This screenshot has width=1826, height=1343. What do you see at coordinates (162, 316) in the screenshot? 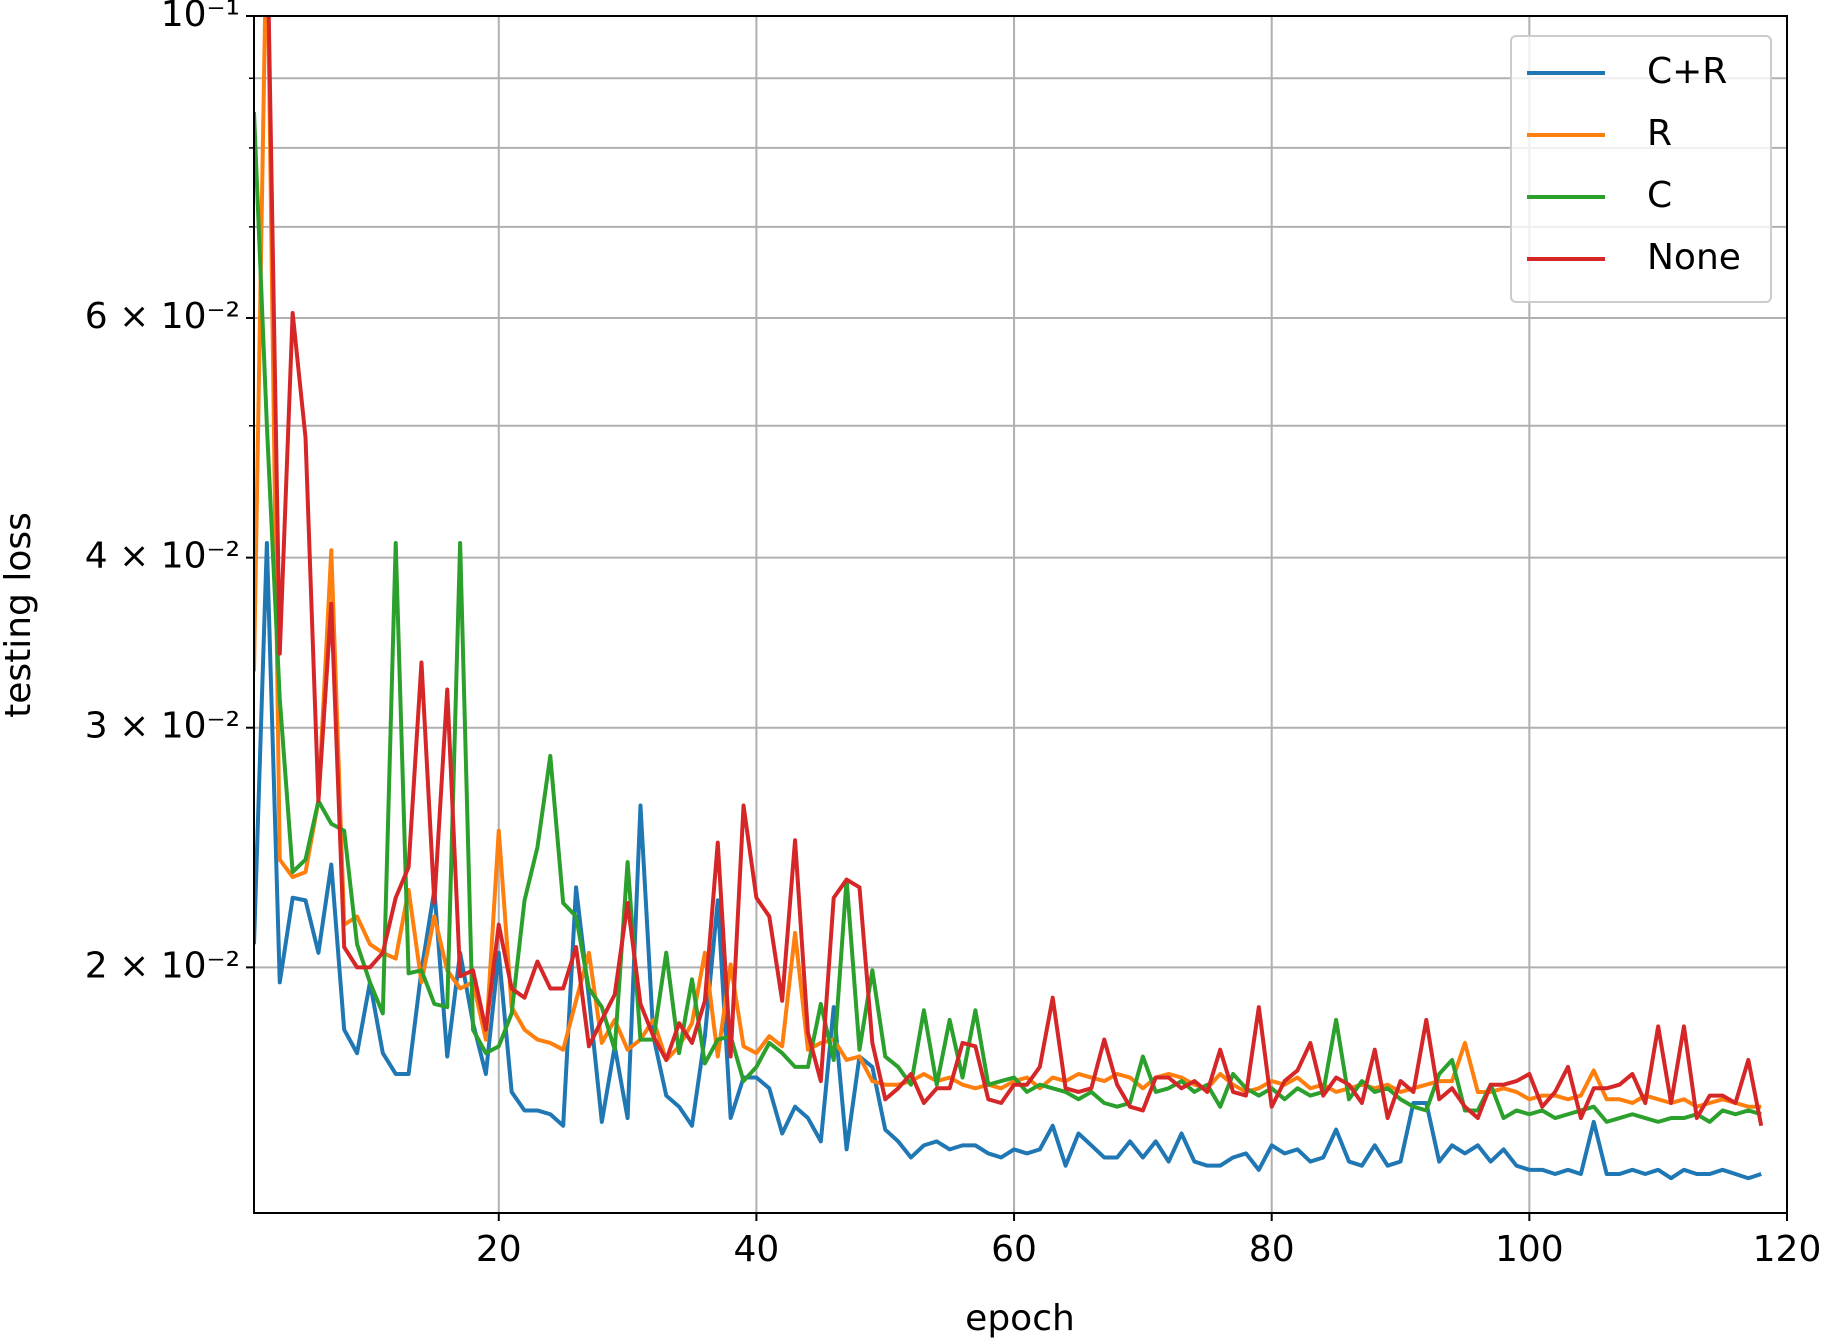
I see `y-tick-label: 6 × 10⁻²` at bounding box center [162, 316].